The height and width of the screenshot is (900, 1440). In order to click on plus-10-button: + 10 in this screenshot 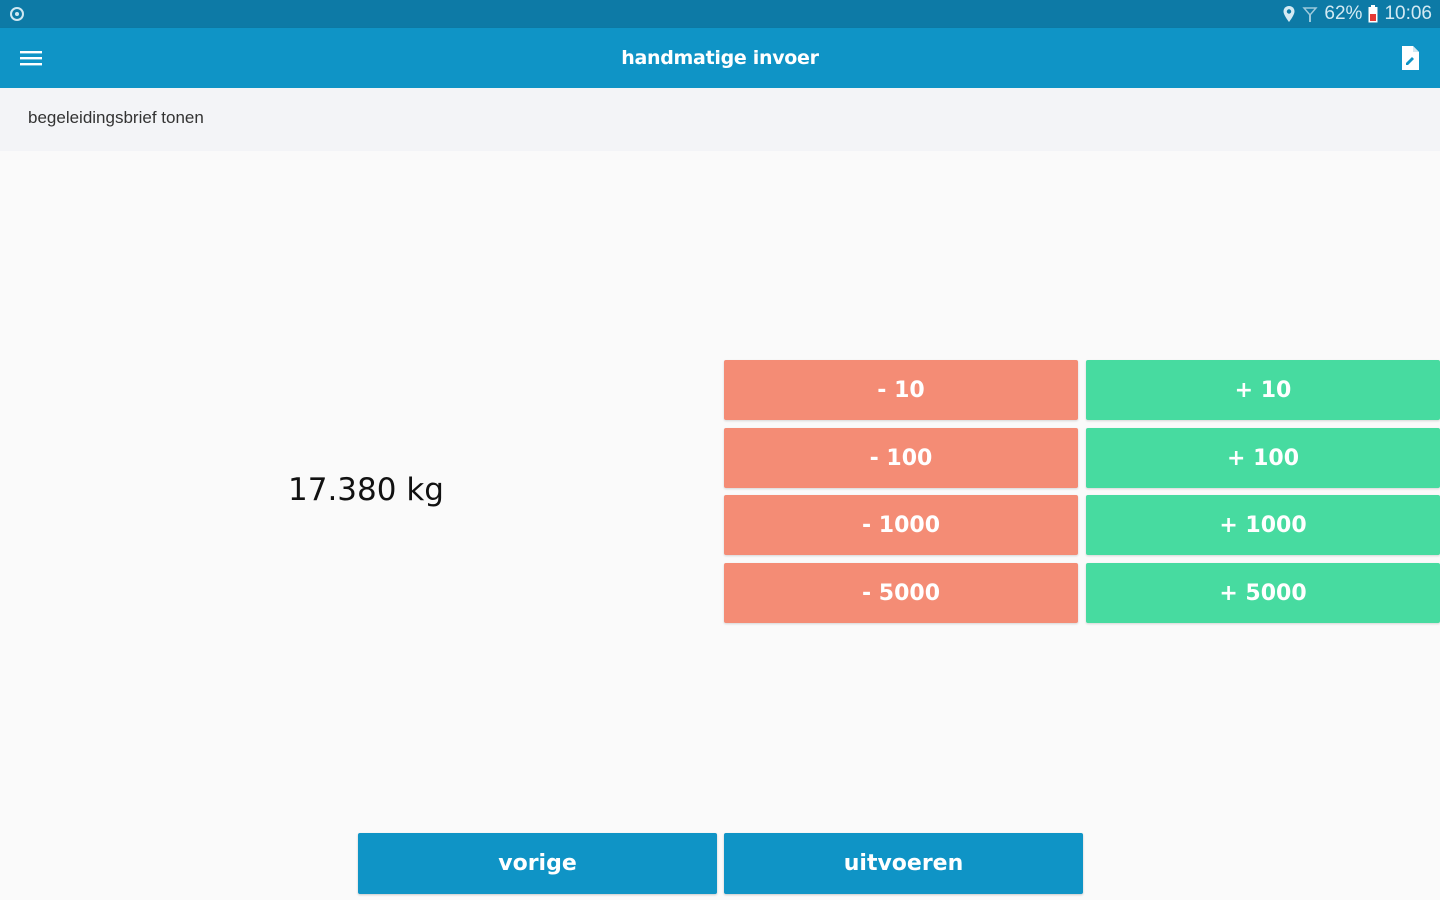, I will do `click(1263, 390)`.